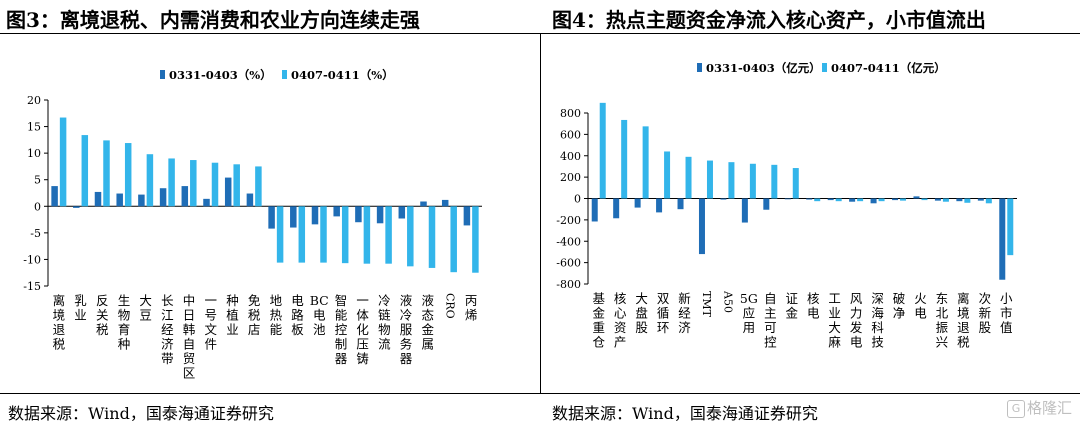 The height and width of the screenshot is (424, 1080). Describe the element at coordinates (985, 313) in the screenshot. I see `right-category-label: 次新股` at that location.